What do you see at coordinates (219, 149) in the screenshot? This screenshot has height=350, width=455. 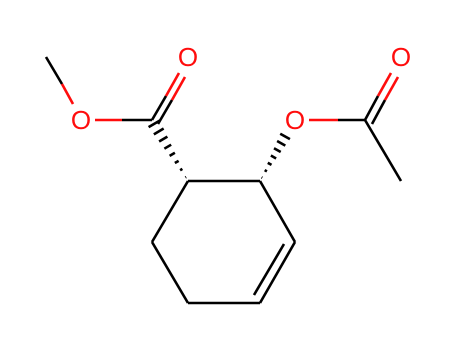 I see `hashed-wedges` at bounding box center [219, 149].